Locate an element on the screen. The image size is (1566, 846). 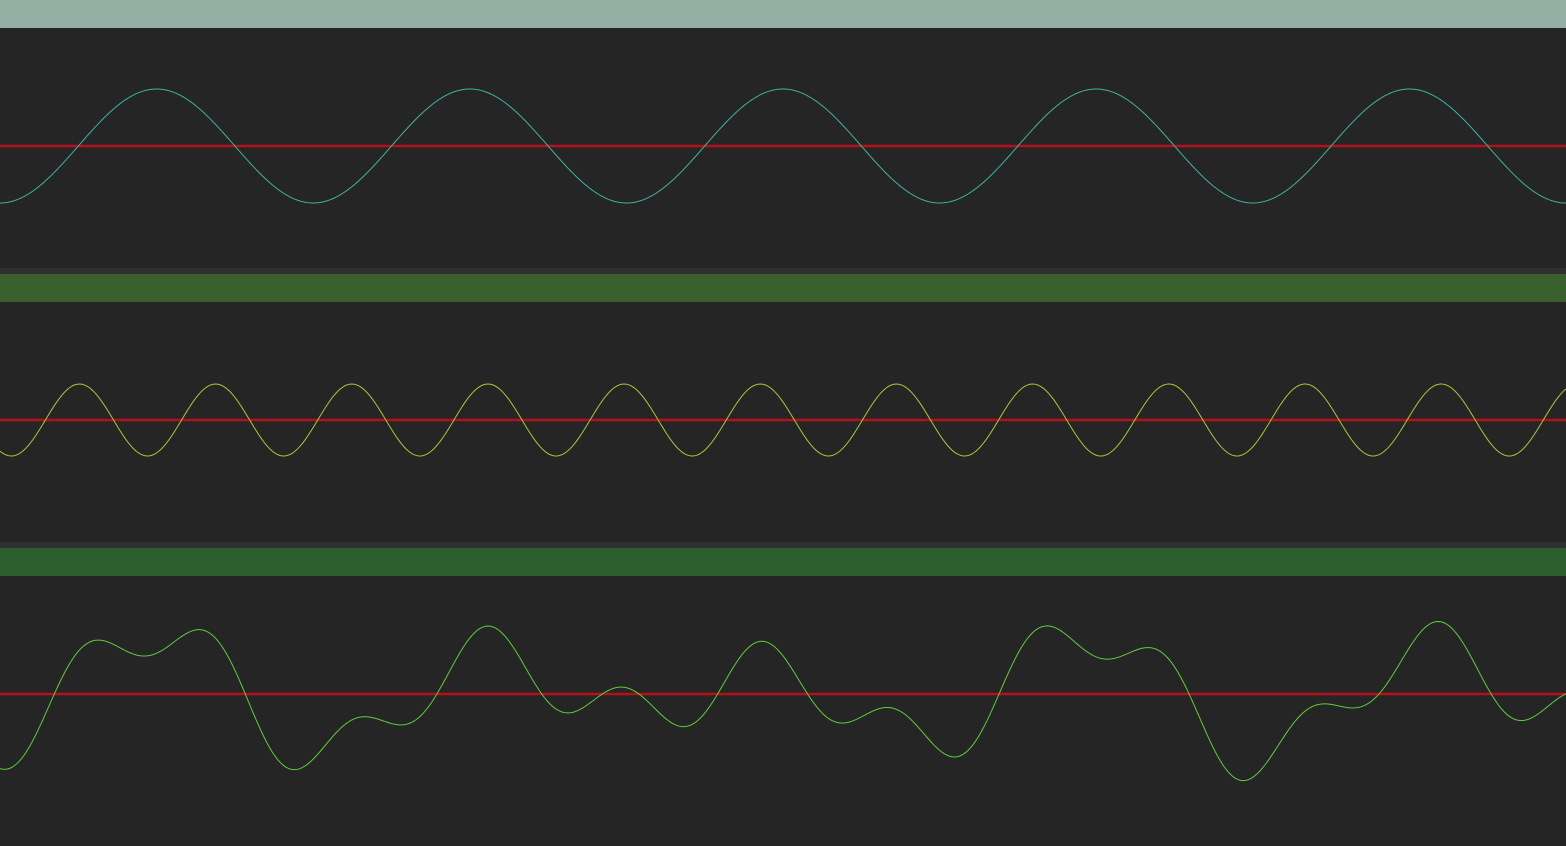
panel-2-plot is located at coordinates (783, 420).